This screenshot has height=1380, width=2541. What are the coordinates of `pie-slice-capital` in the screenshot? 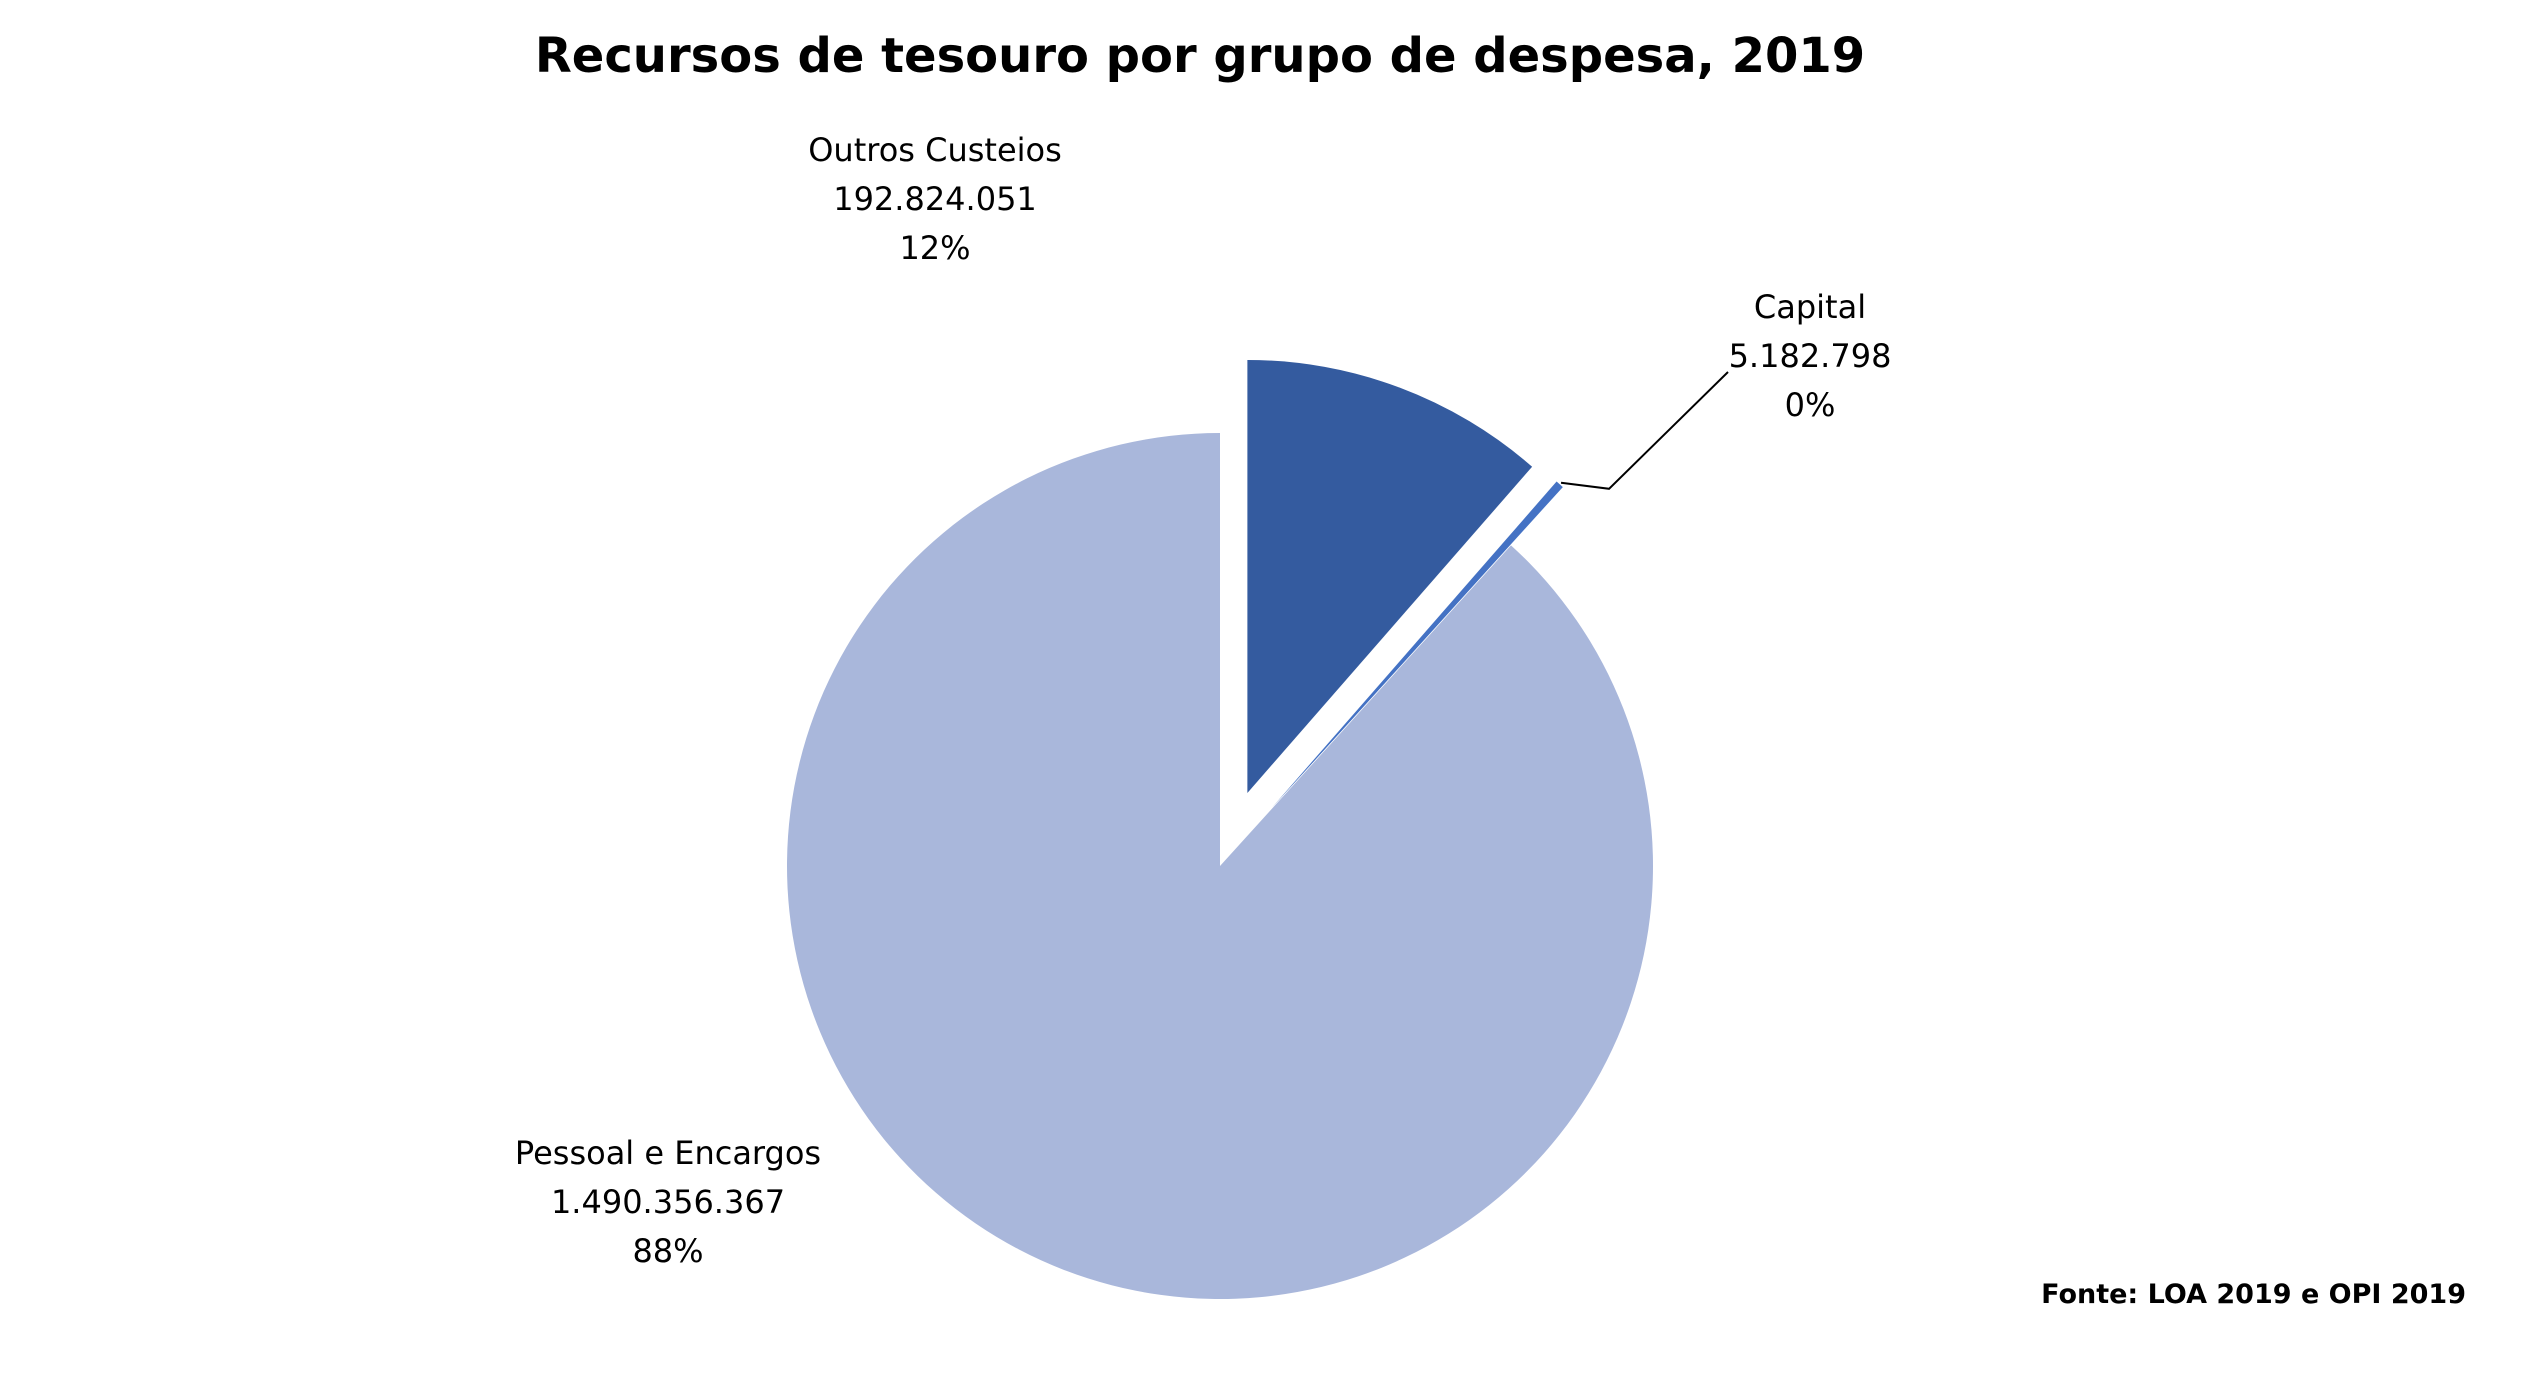 It's located at (1417, 644).